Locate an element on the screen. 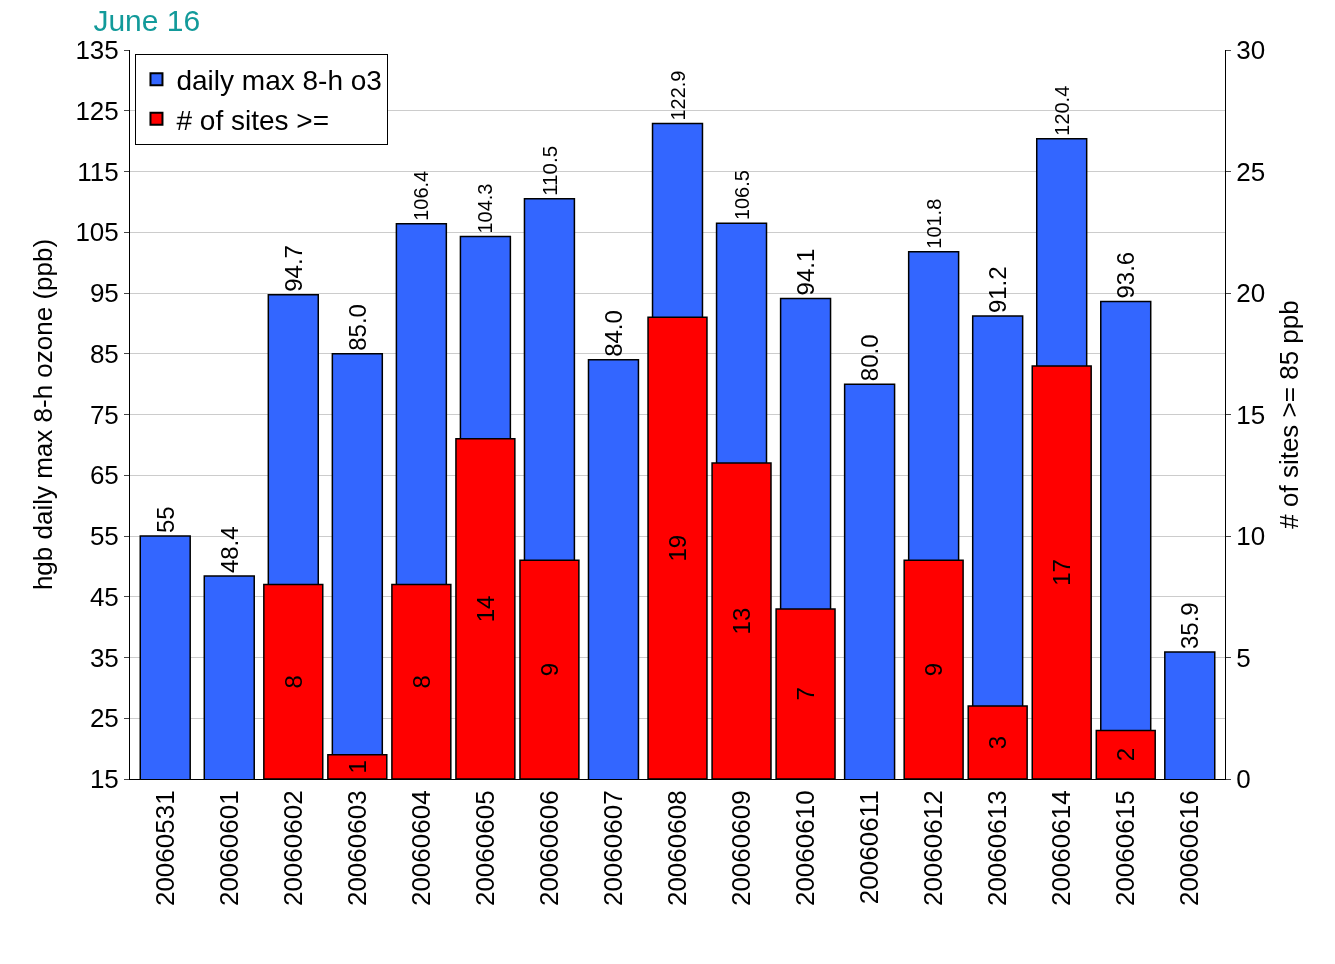 The width and height of the screenshot is (1335, 964). y2-tick-label: 0 is located at coordinates (1243, 779).